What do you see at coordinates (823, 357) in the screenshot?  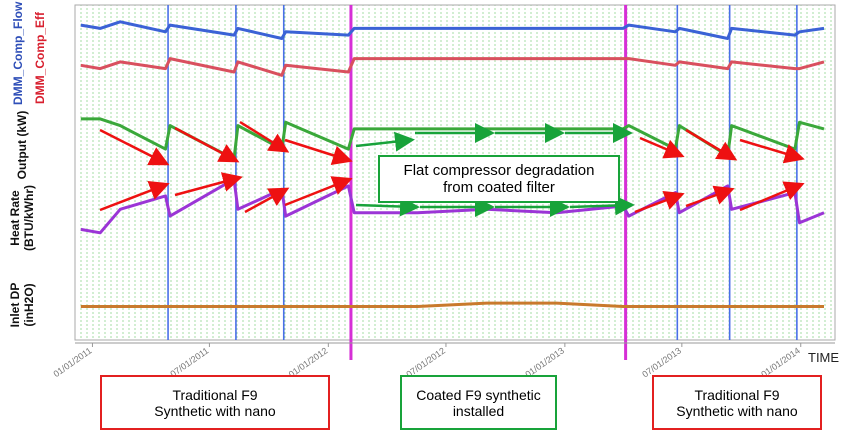 I see `x-axis-label: TIME` at bounding box center [823, 357].